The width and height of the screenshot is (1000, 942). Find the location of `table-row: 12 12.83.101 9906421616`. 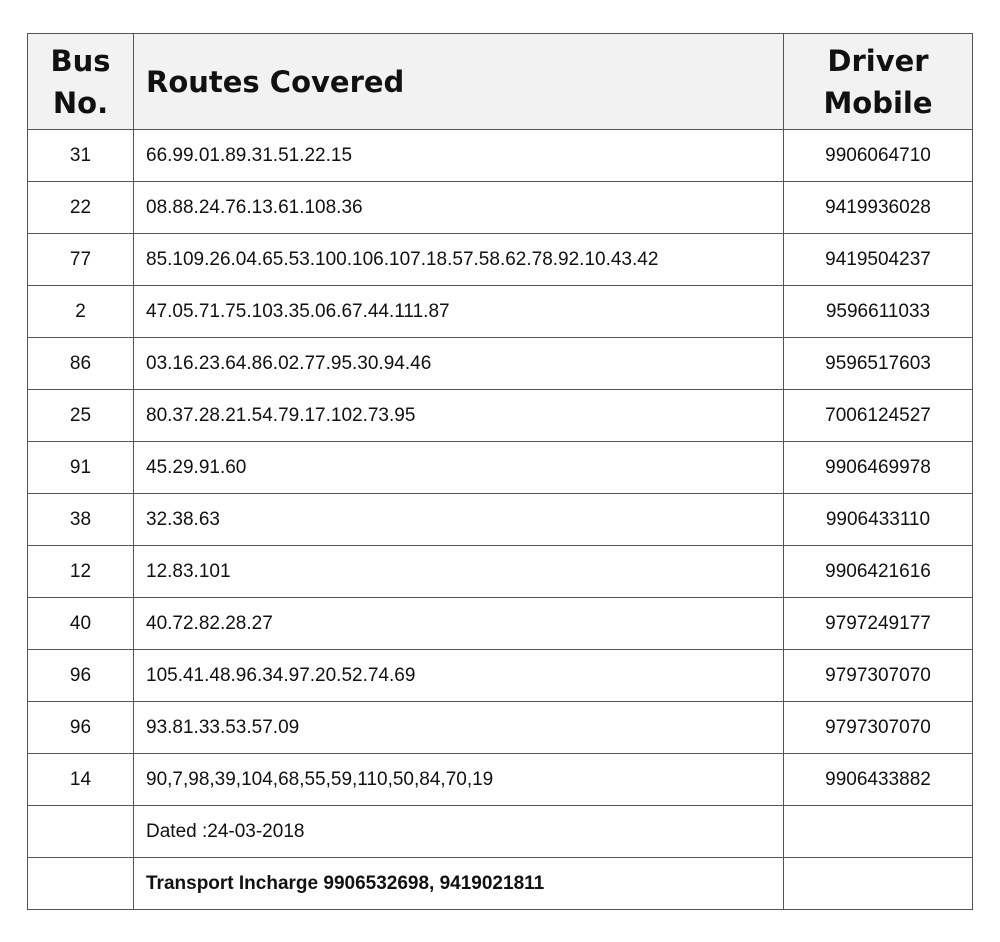

table-row: 12 12.83.101 9906421616 is located at coordinates (500, 571).